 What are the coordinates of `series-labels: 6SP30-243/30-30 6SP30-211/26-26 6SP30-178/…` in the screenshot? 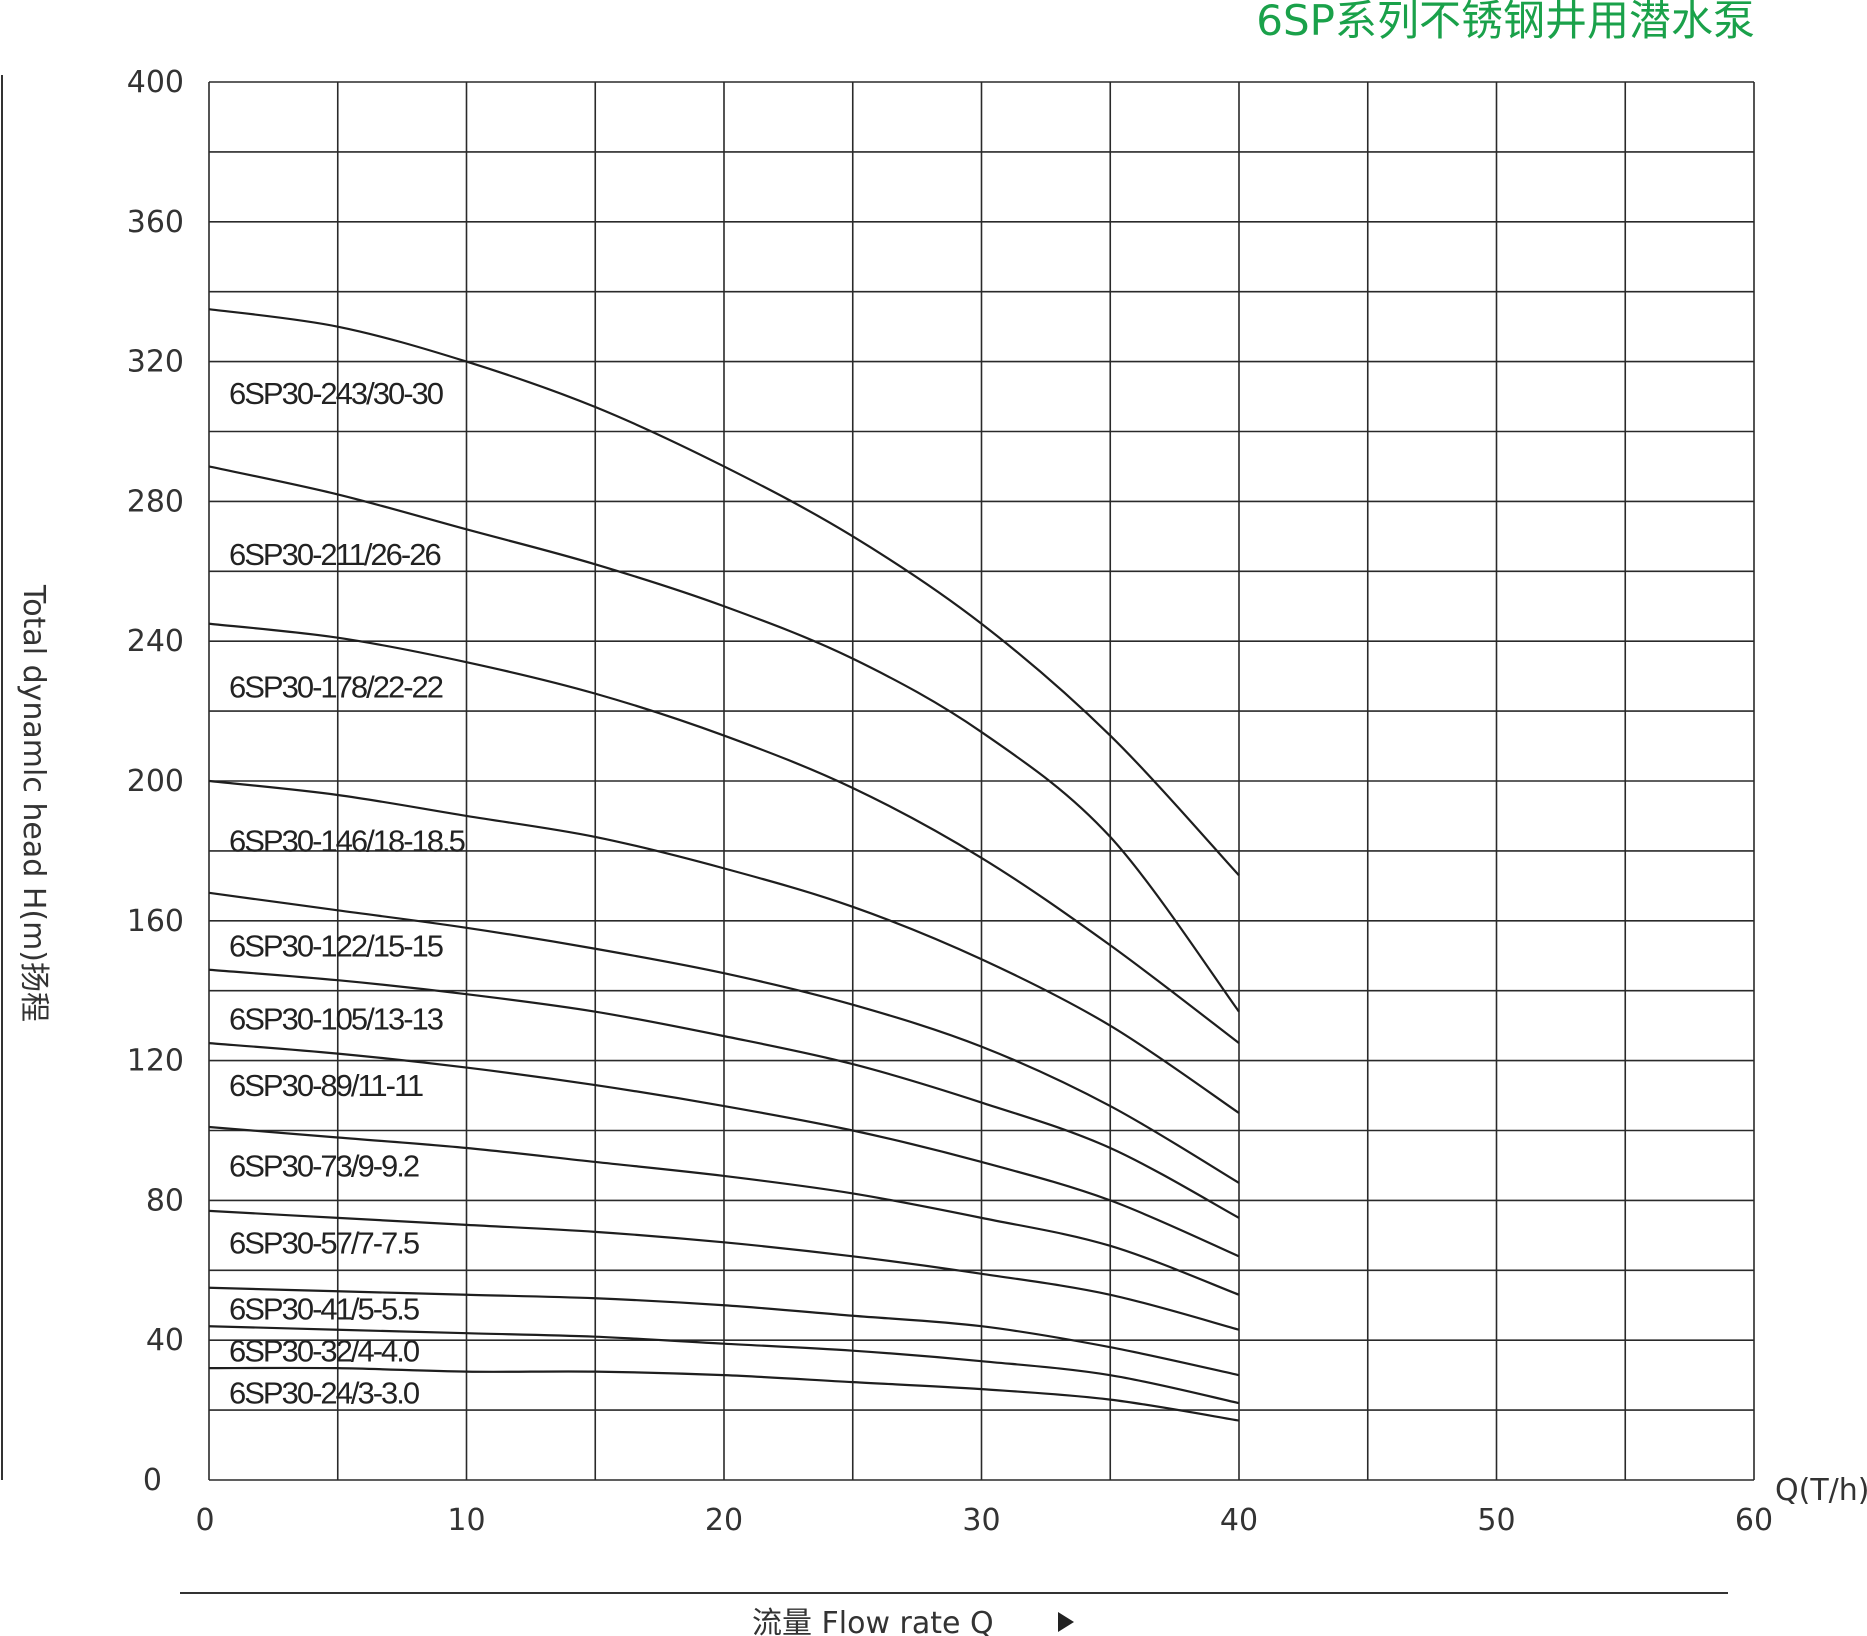 It's located at (348, 893).